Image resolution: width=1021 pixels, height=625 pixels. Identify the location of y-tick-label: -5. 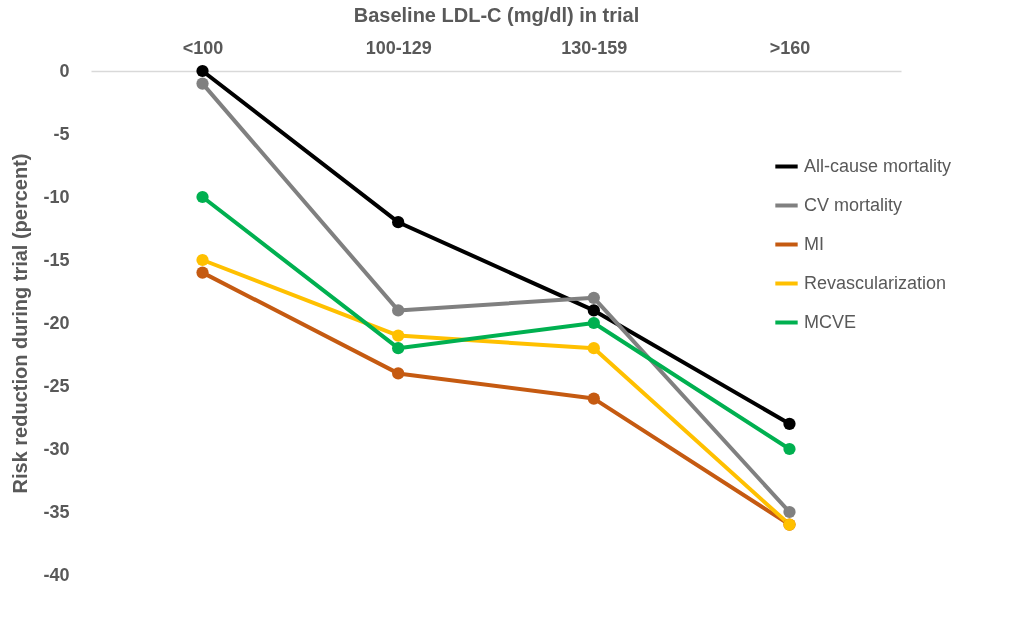
(61, 133).